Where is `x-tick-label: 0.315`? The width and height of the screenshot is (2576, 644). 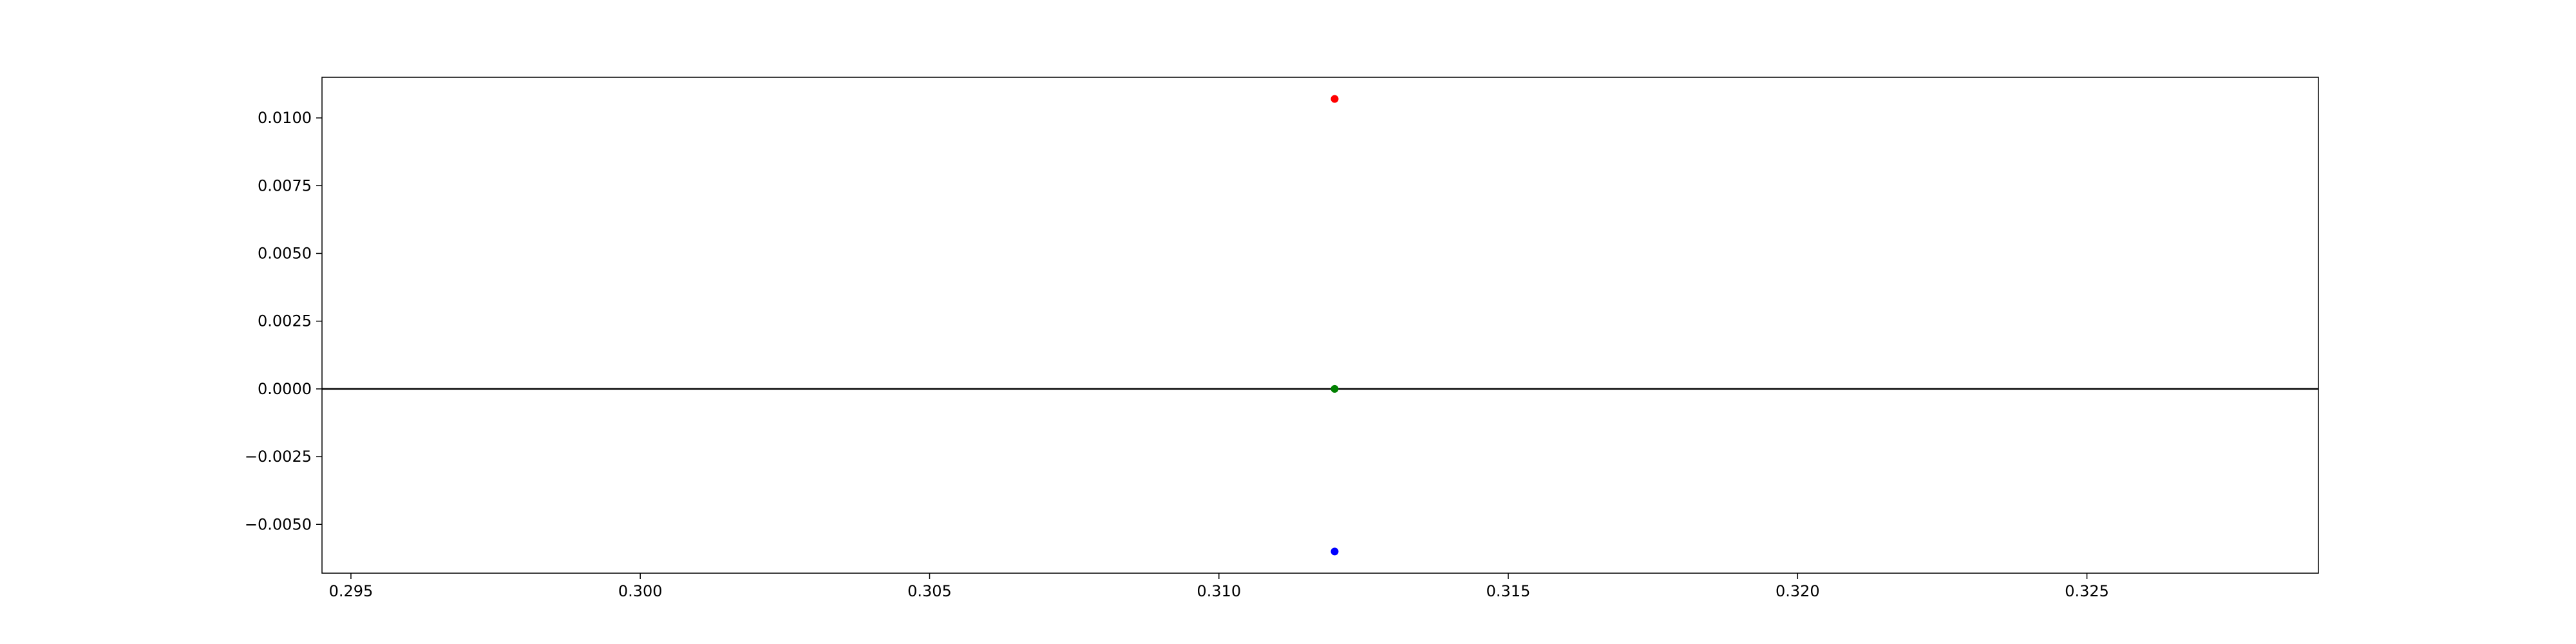 x-tick-label: 0.315 is located at coordinates (1508, 591).